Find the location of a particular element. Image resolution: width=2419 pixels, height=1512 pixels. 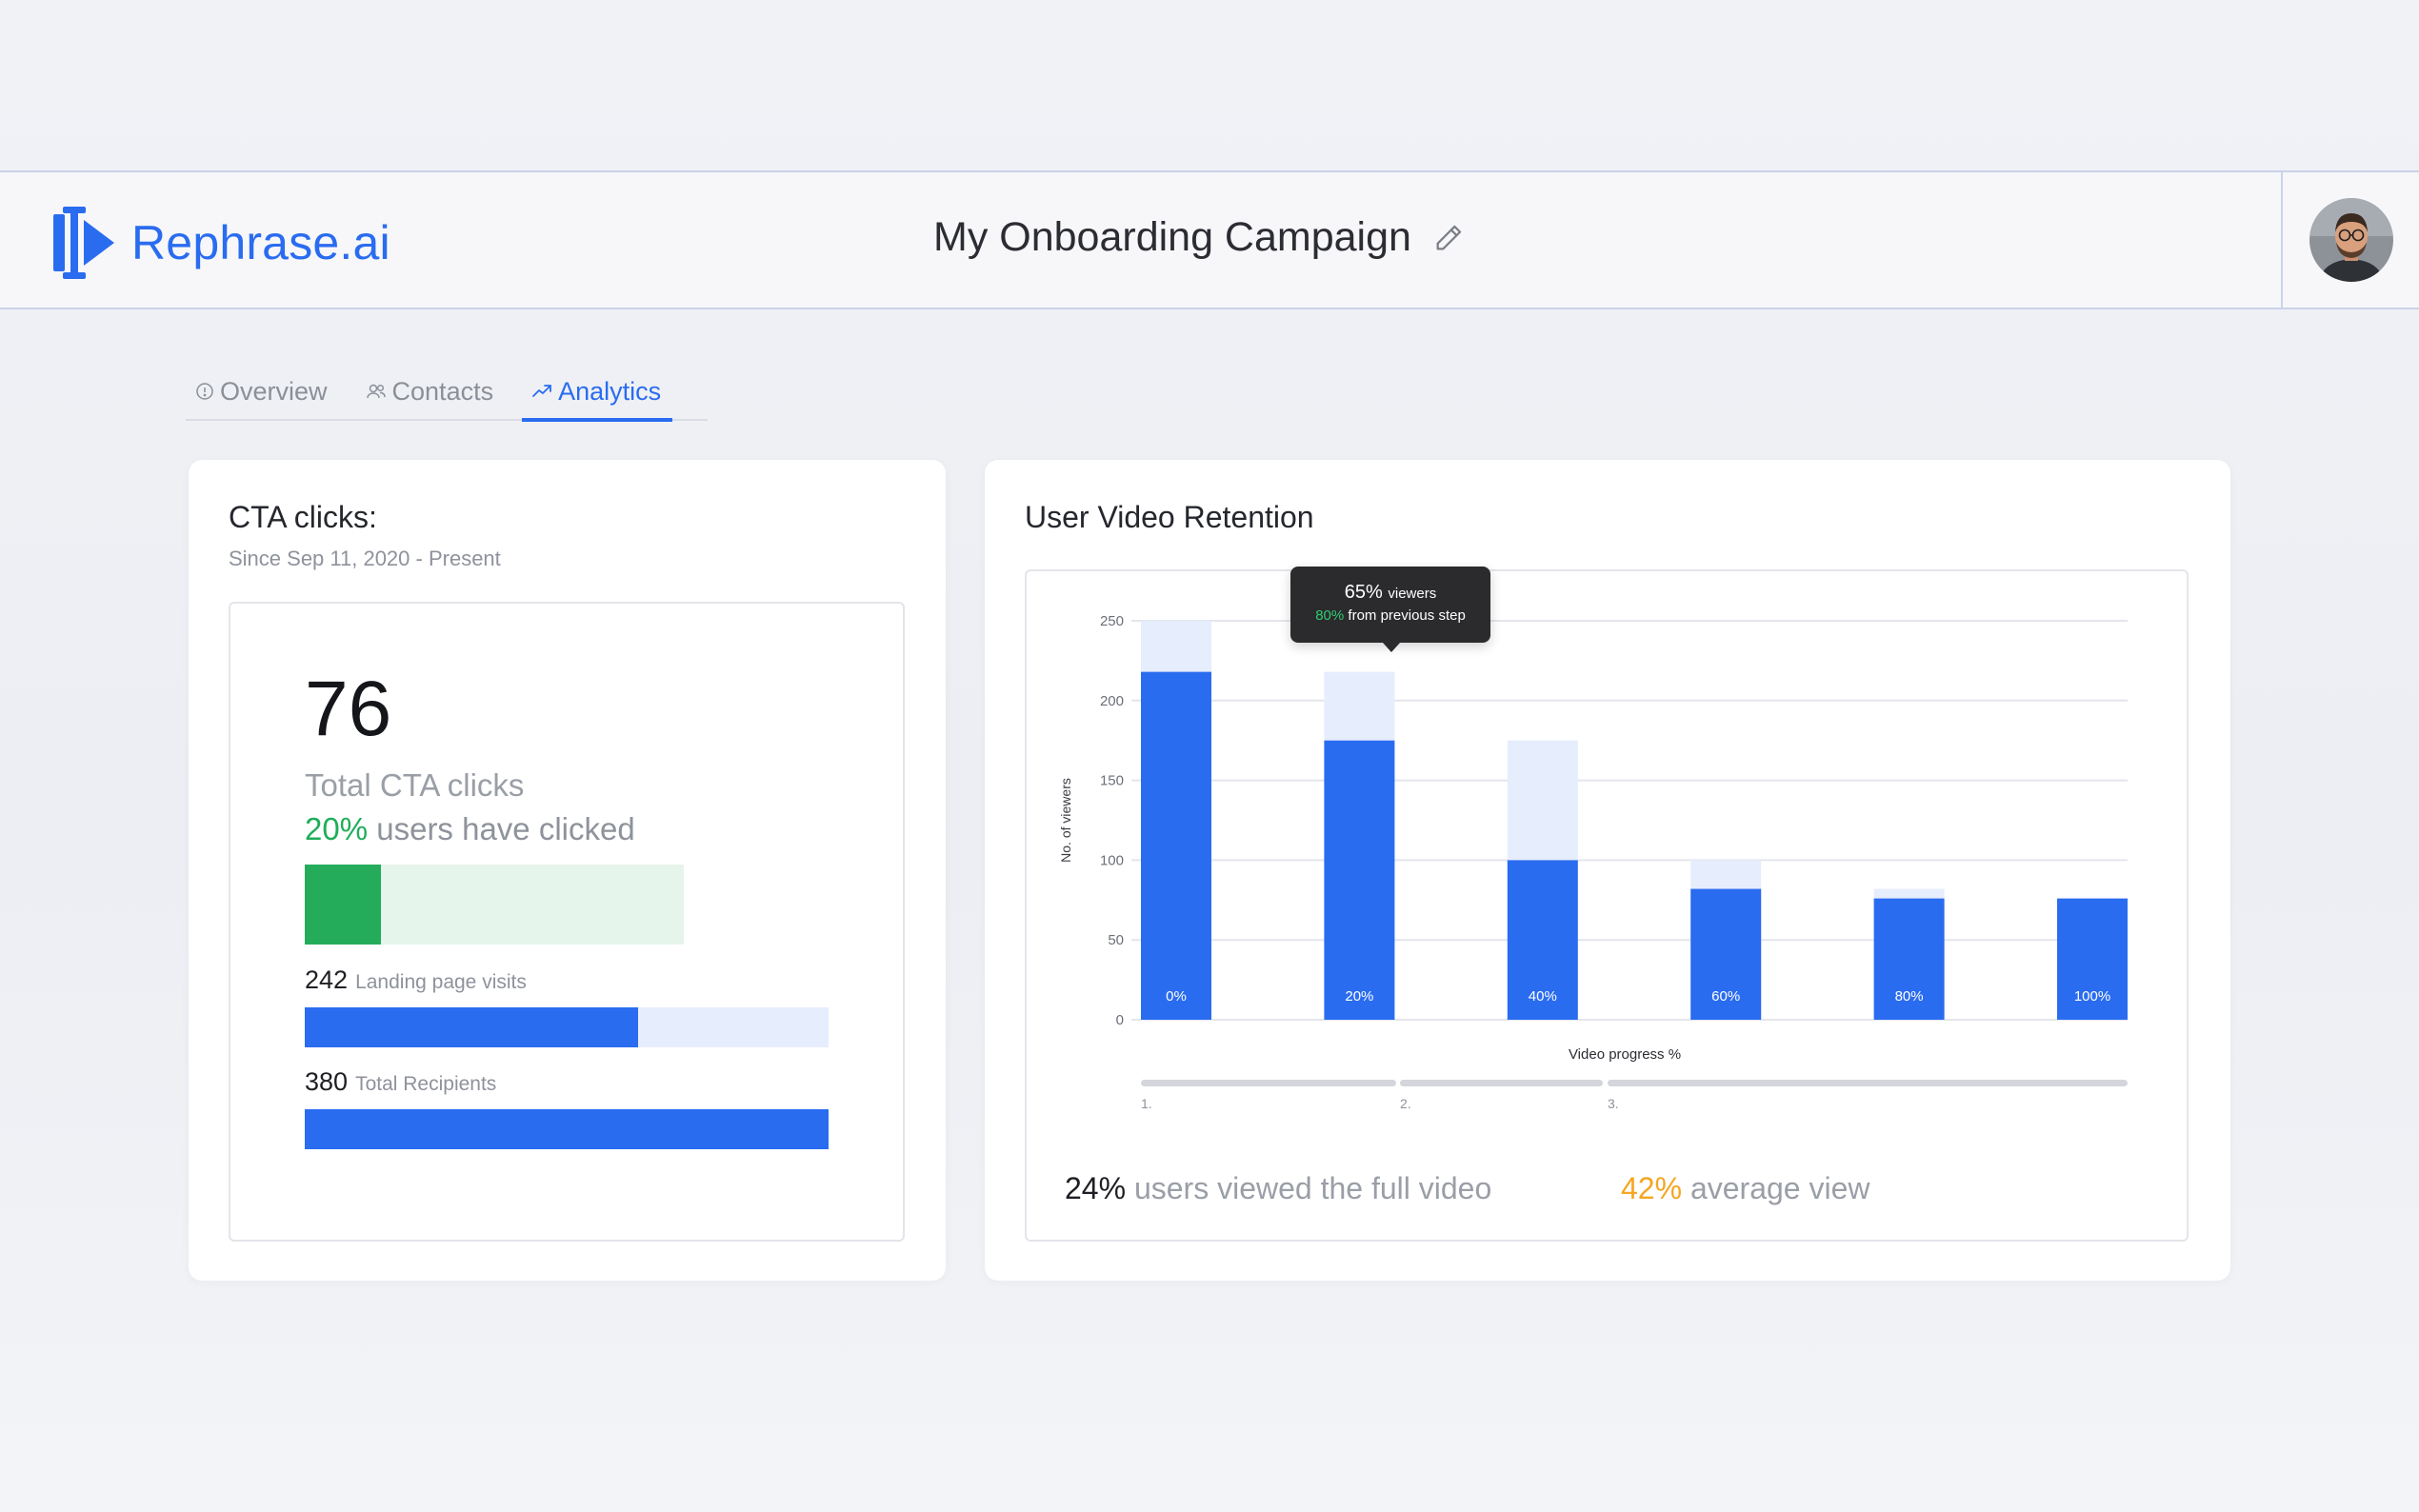

user-avatar is located at coordinates (2351, 240).